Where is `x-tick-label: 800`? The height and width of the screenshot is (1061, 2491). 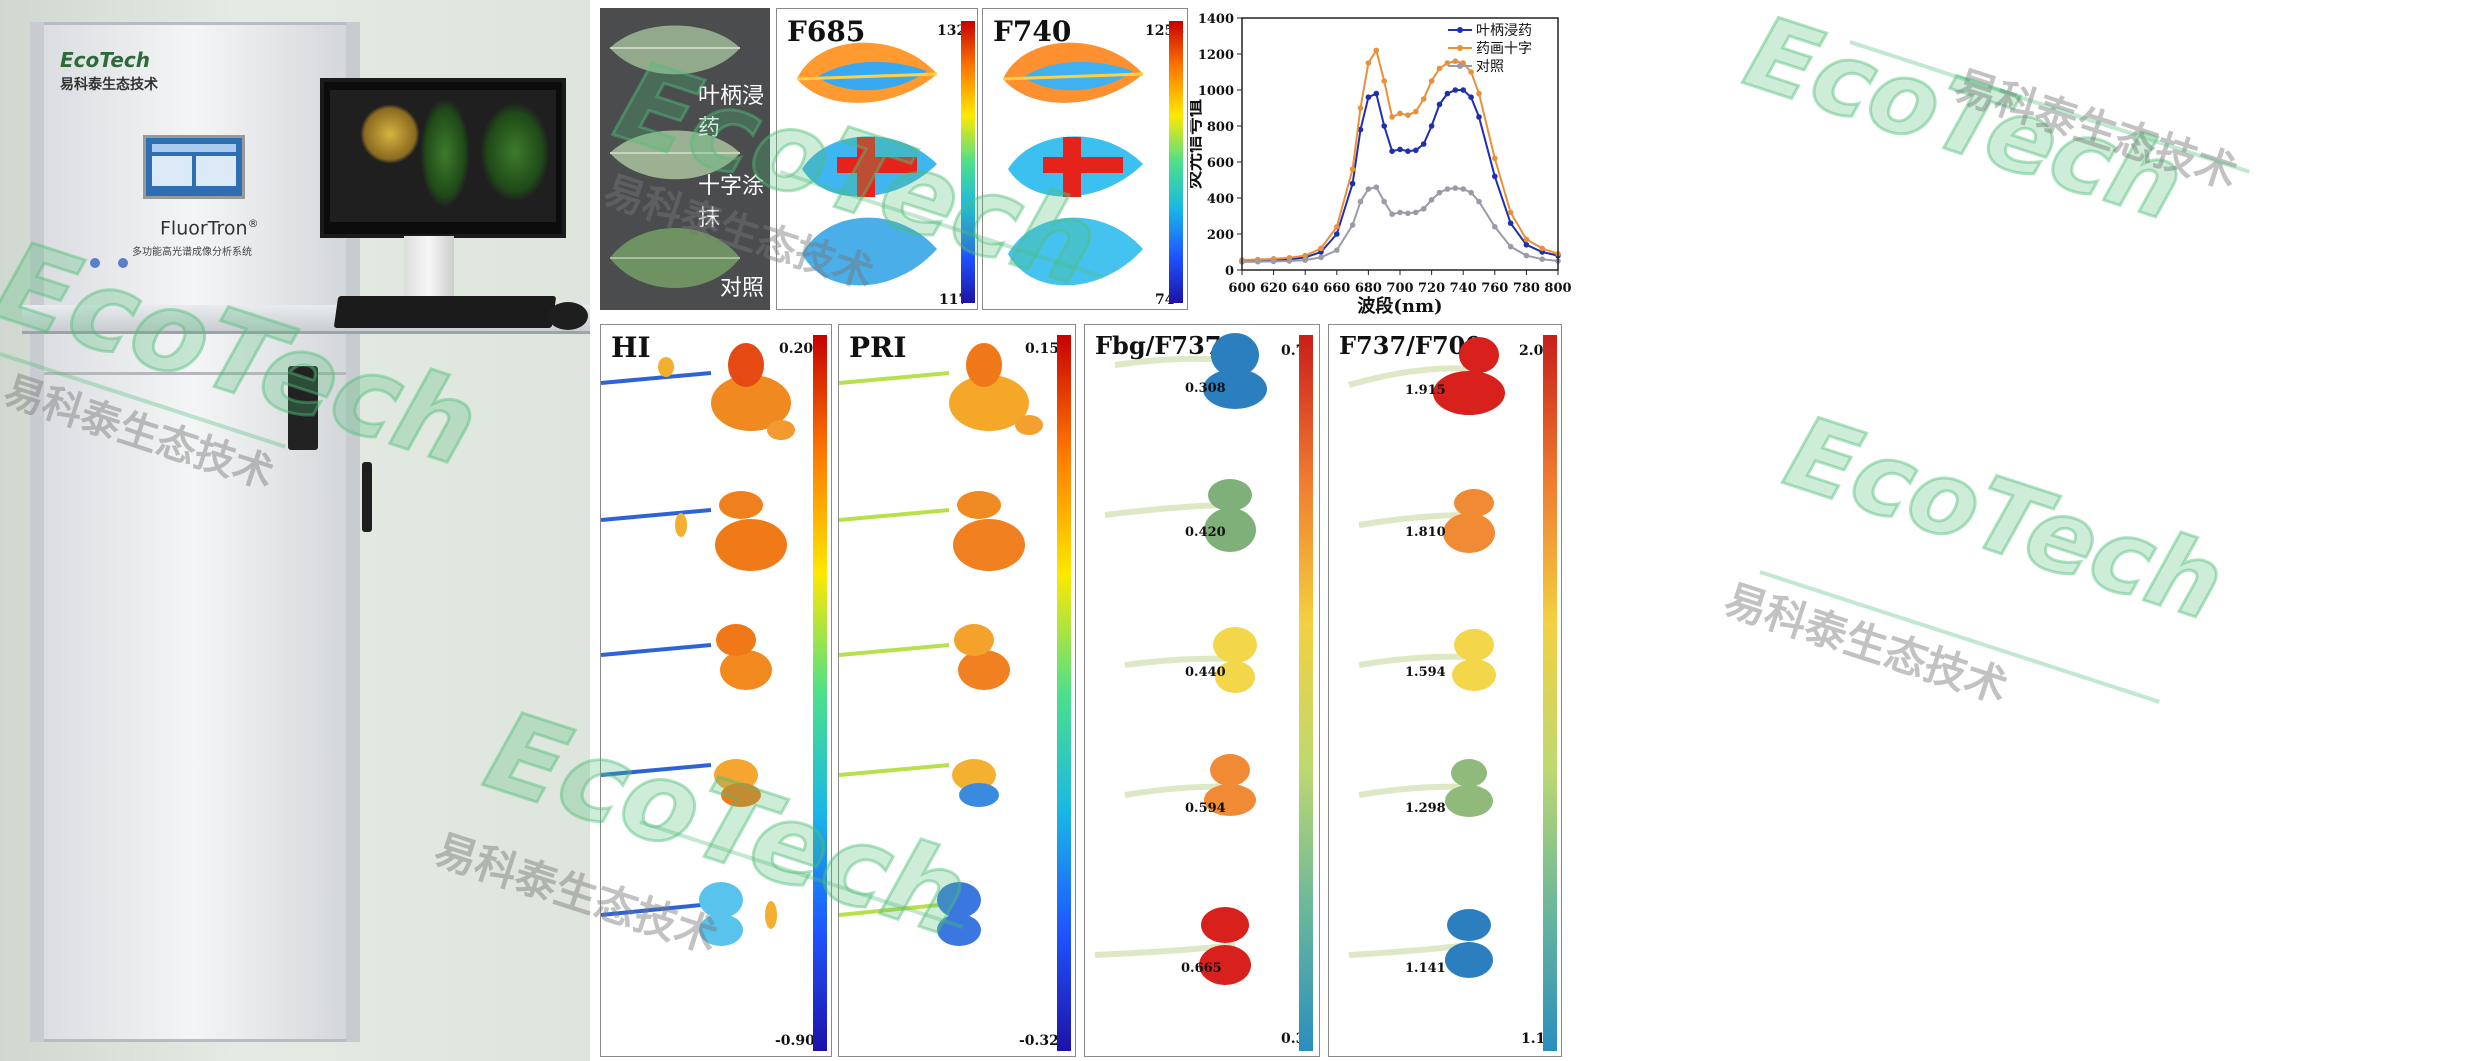
x-tick-label: 800 is located at coordinates (1557, 288).